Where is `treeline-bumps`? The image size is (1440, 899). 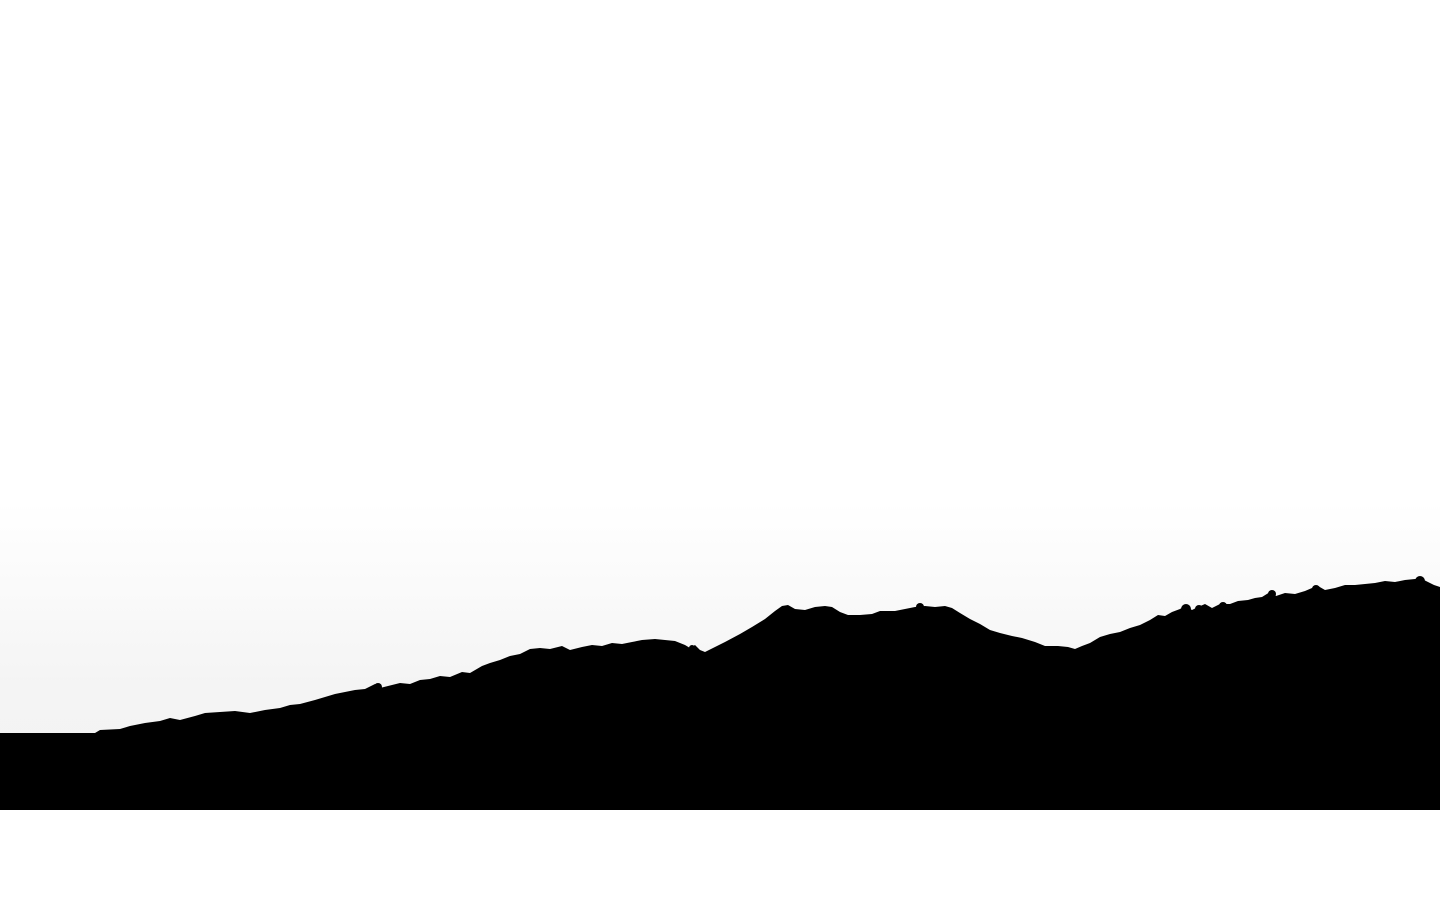
treeline-bumps is located at coordinates (899, 633).